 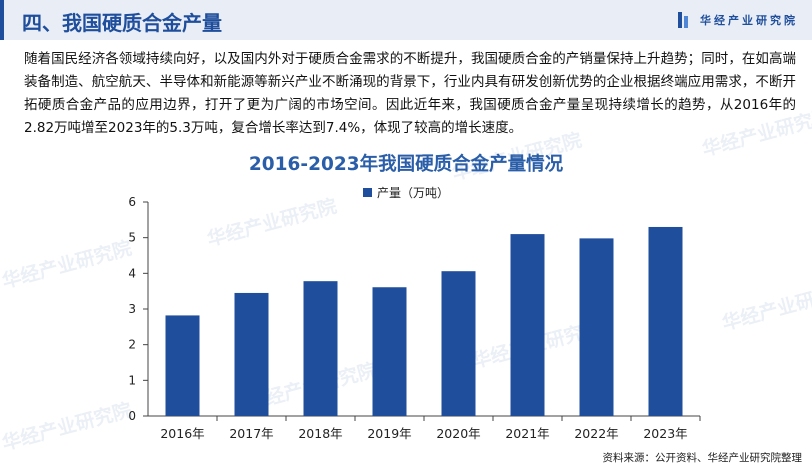 I want to click on chart-legend: 产量（万吨）, so click(x=406, y=192).